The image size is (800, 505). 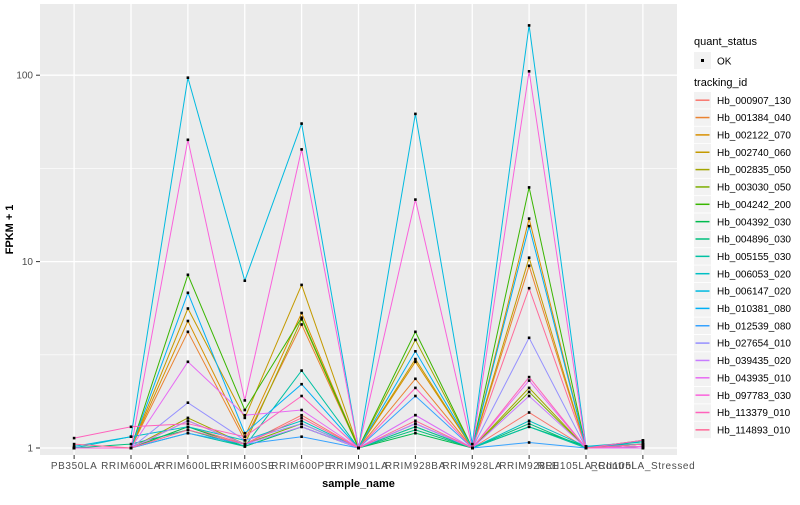 What do you see at coordinates (415, 466) in the screenshot?
I see `x-tick-label: RRIM928BA` at bounding box center [415, 466].